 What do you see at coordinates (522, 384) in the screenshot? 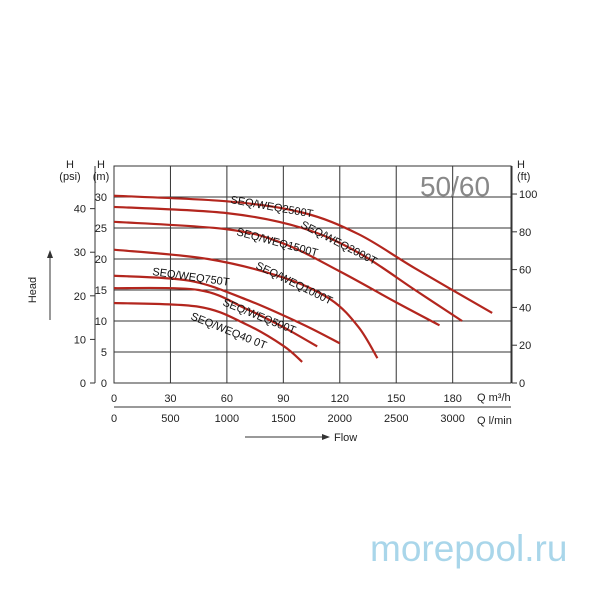
I see `y-tick-ft: 0` at bounding box center [522, 384].